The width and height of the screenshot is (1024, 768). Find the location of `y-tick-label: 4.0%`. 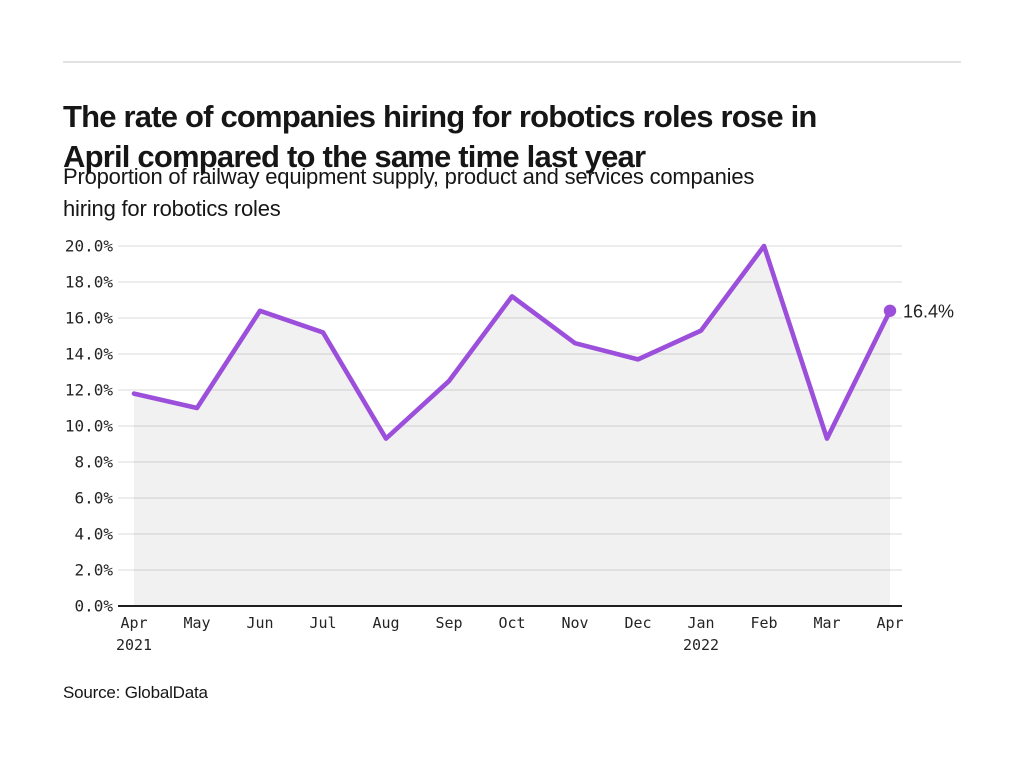

y-tick-label: 4.0% is located at coordinates (93, 534).